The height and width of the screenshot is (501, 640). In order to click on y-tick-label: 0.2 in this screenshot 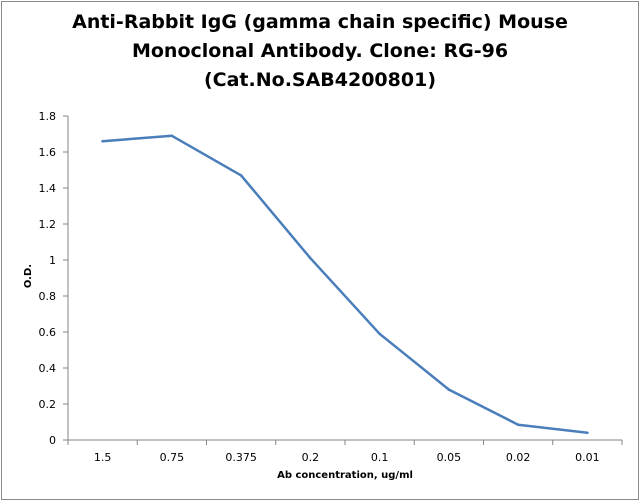, I will do `click(48, 404)`.